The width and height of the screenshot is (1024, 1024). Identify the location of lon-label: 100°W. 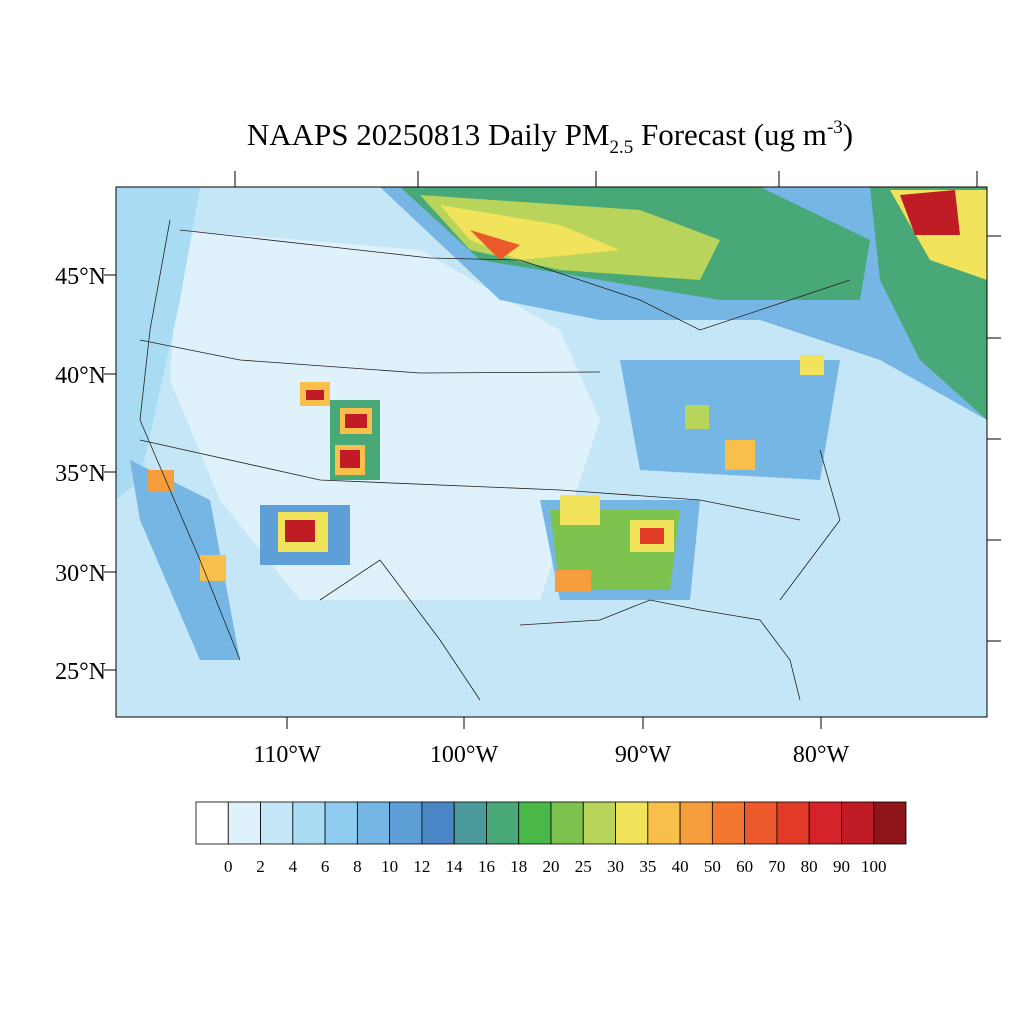
(464, 755).